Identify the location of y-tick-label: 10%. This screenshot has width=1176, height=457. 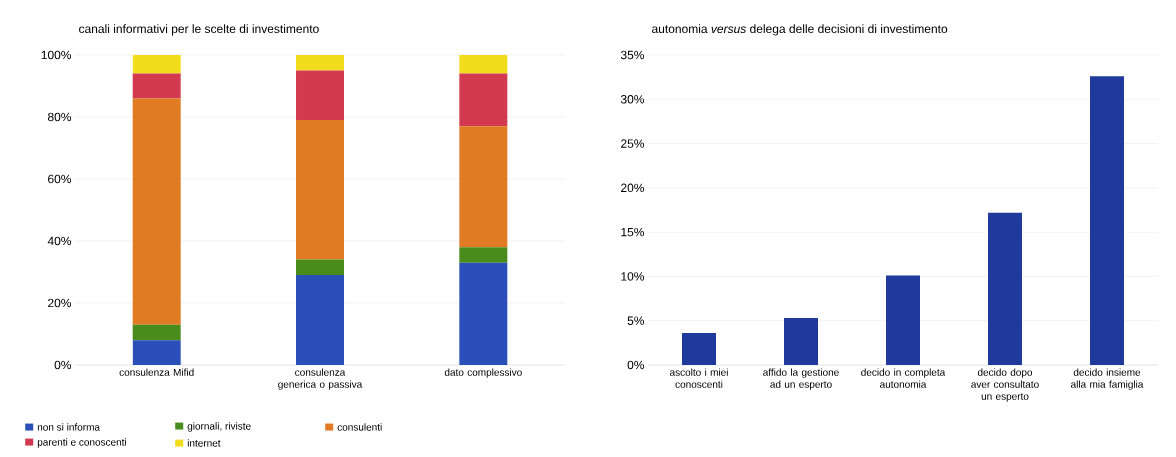
(633, 276).